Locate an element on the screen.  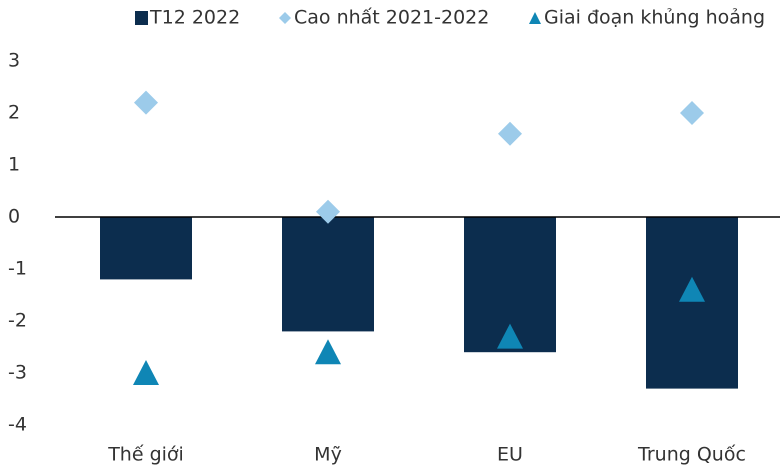
y-tick-label: 0 is located at coordinates (14, 217).